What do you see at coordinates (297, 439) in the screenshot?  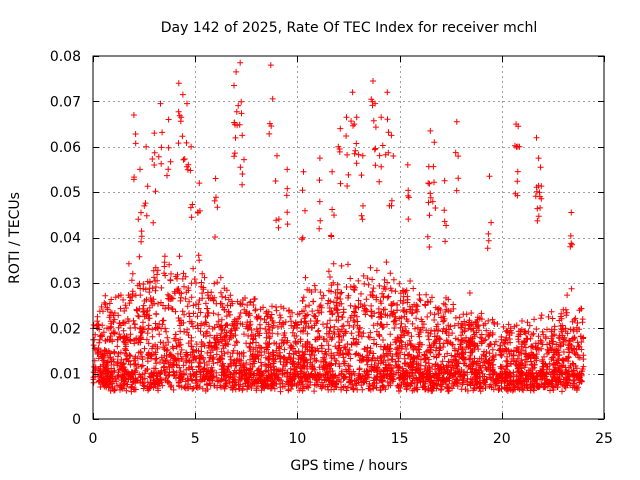 I see `x-tick-label: 10` at bounding box center [297, 439].